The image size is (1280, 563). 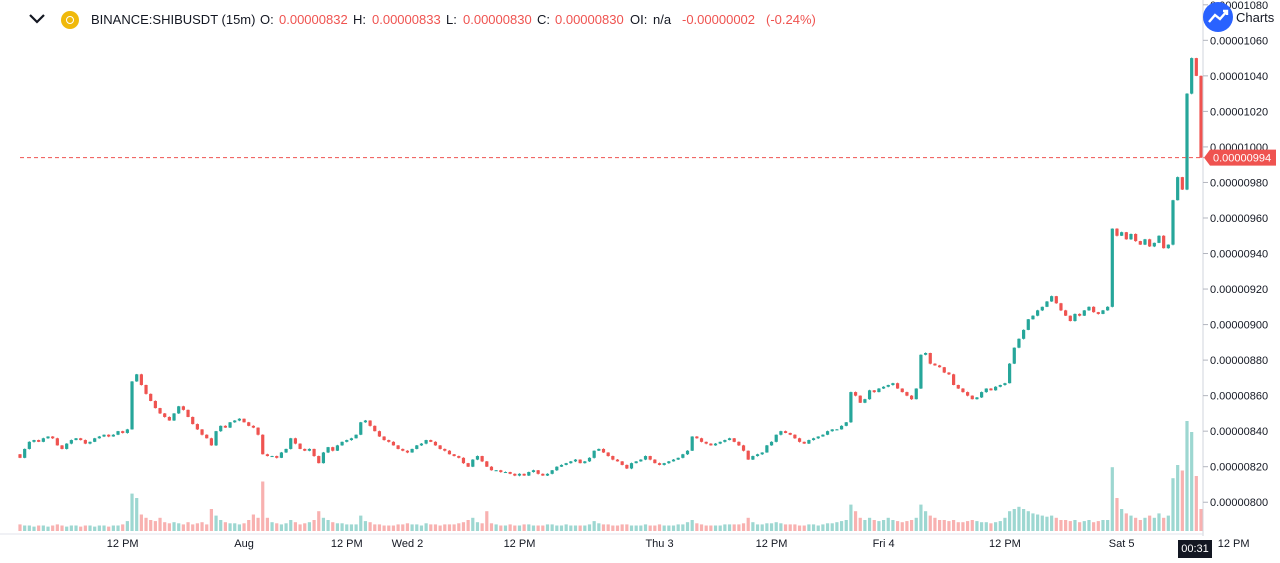 What do you see at coordinates (1255, 17) in the screenshot?
I see `brand-label: Charts` at bounding box center [1255, 17].